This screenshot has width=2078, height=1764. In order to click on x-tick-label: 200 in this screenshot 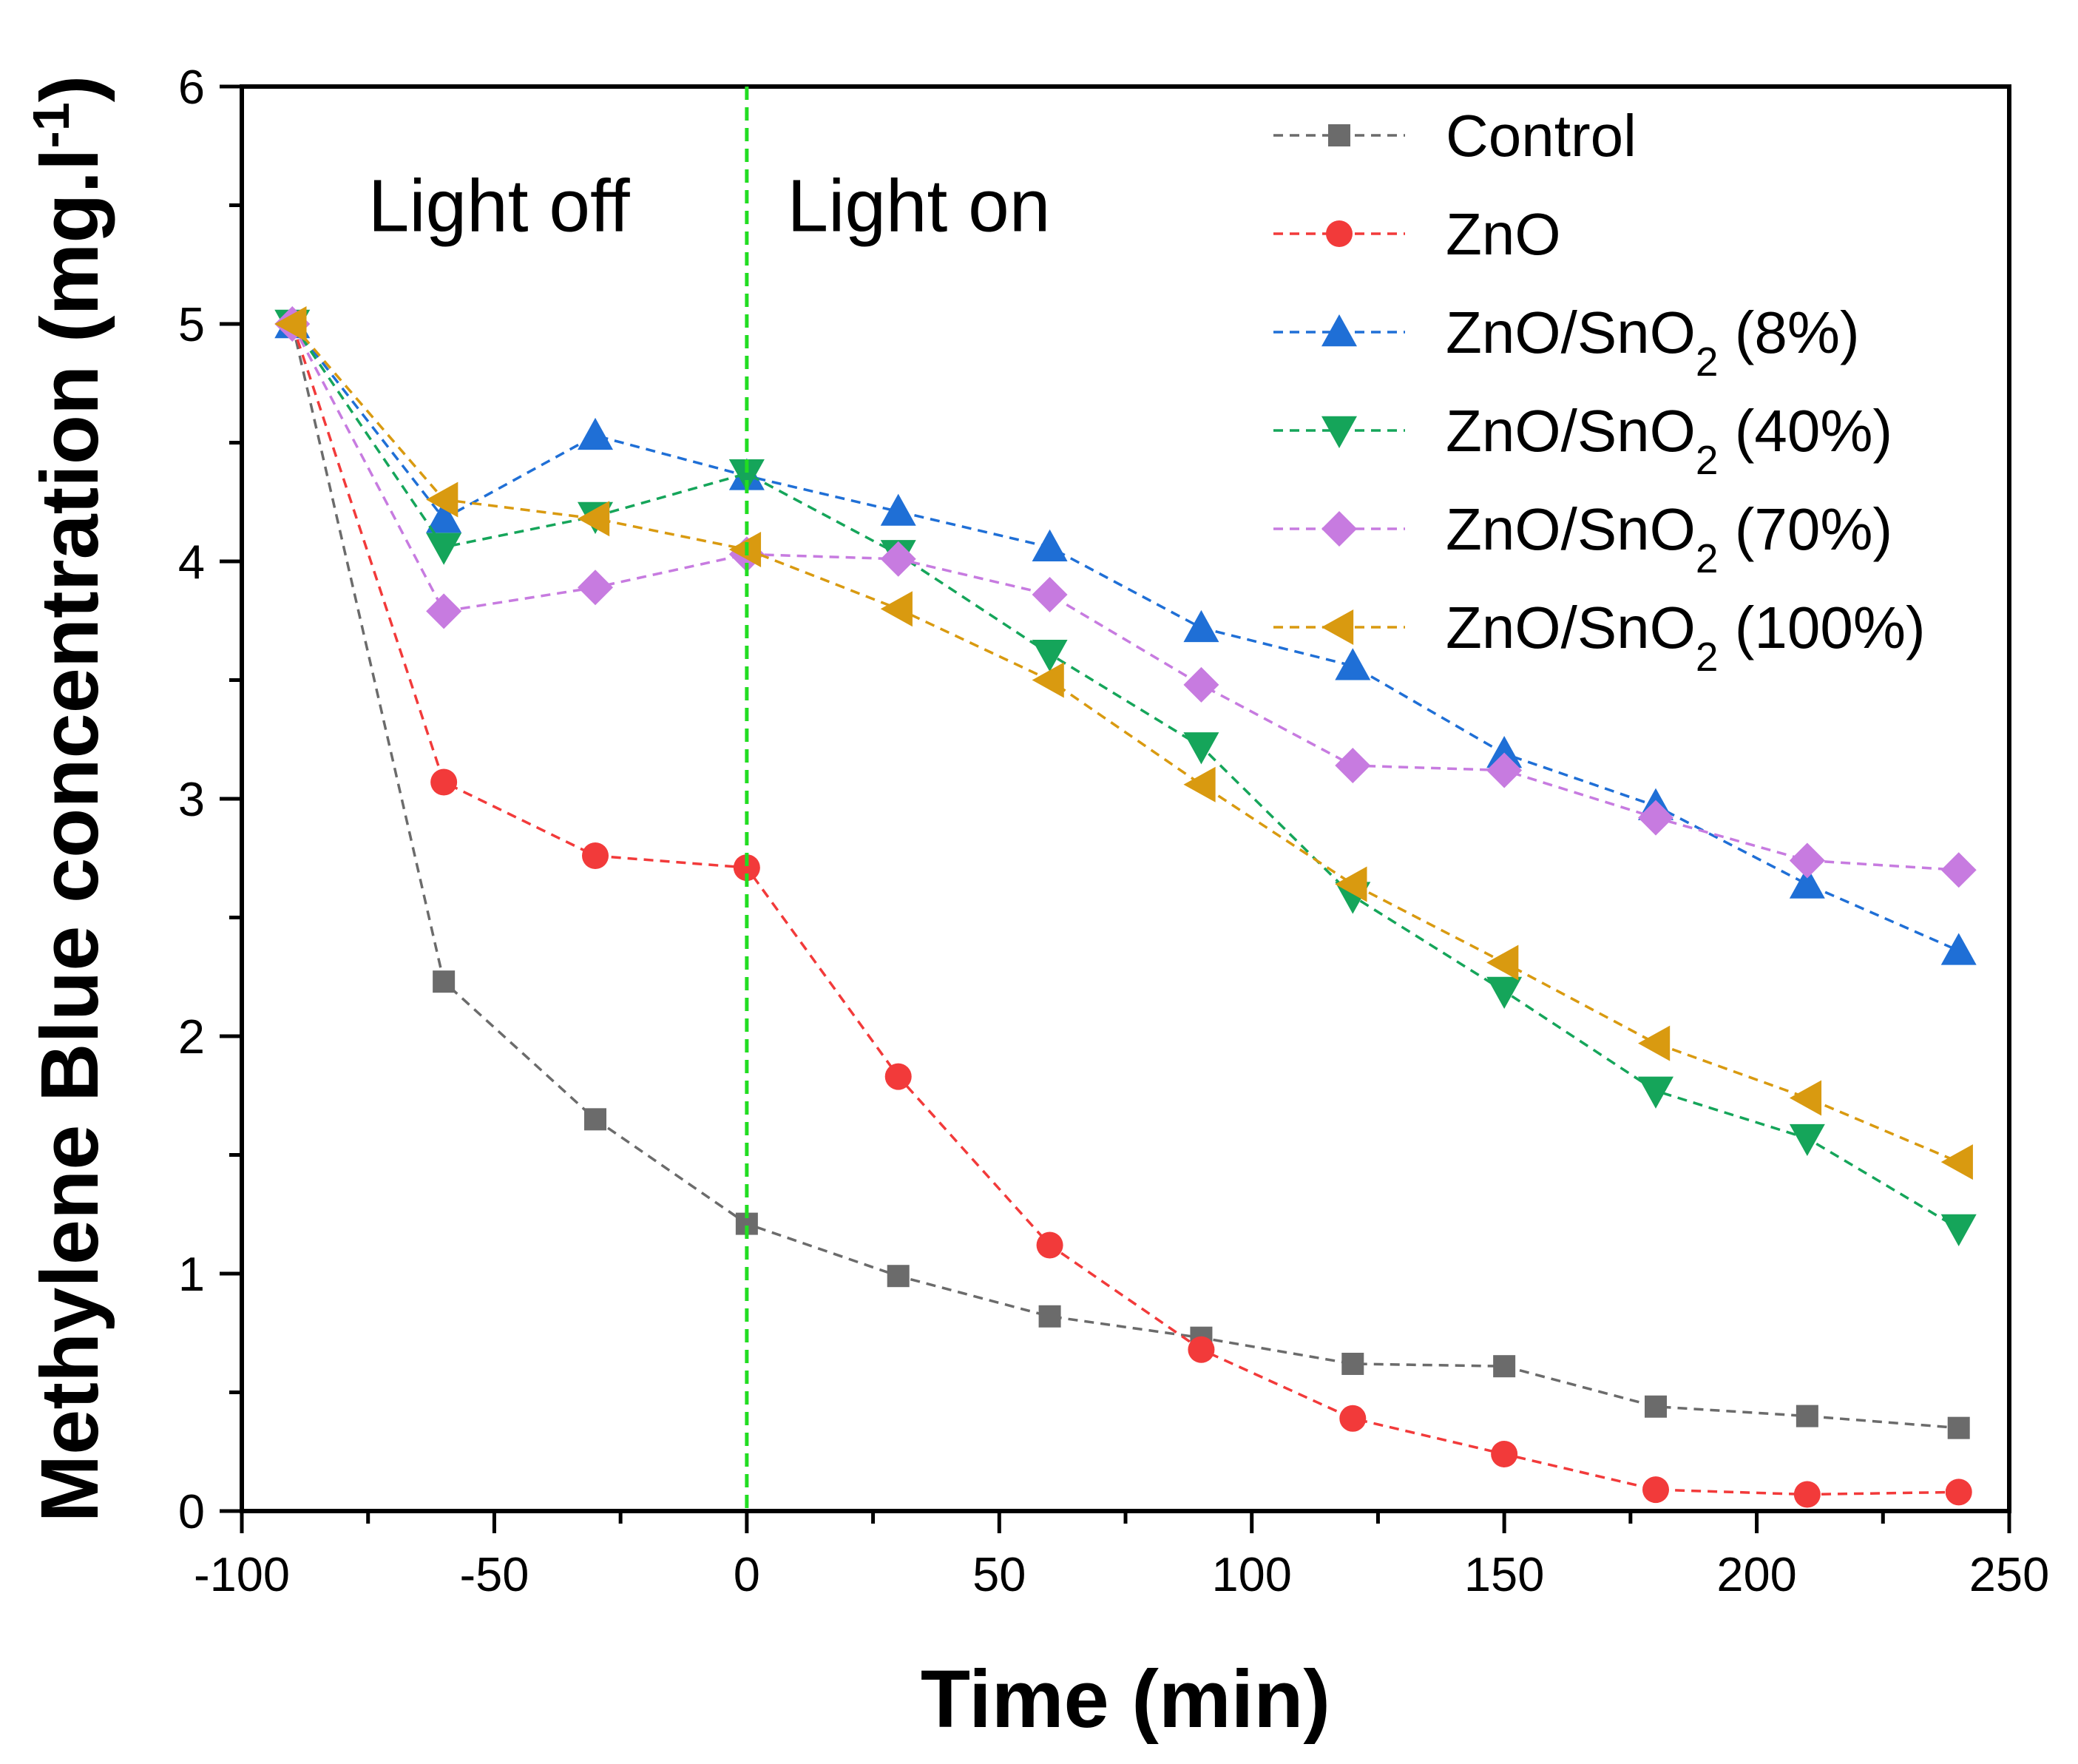, I will do `click(1756, 1574)`.